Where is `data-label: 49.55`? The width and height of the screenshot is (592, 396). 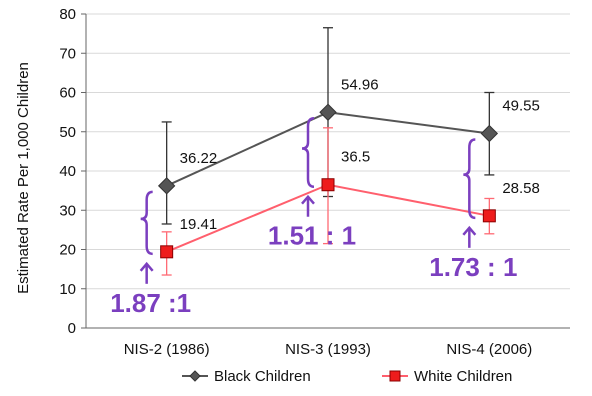
data-label: 49.55 is located at coordinates (521, 106).